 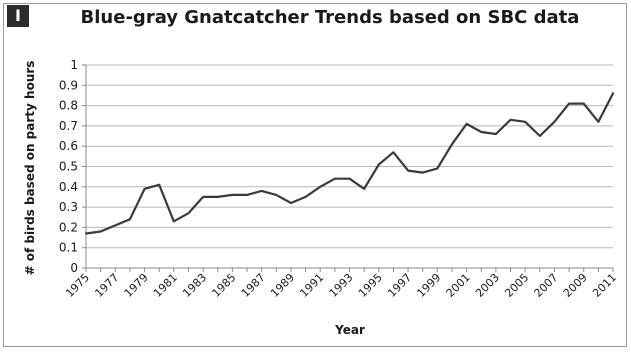 I want to click on y-tick-label: 0.2, so click(x=68, y=227).